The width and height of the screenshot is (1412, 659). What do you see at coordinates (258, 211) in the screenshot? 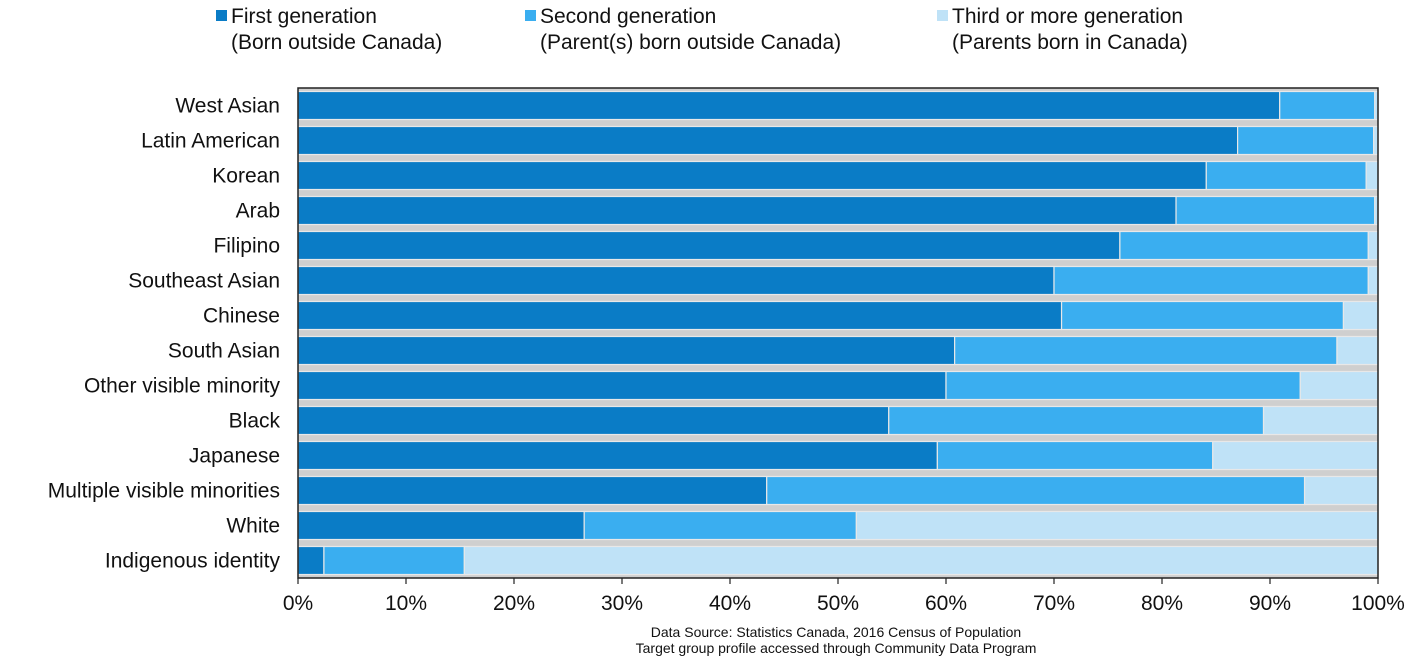
I see `category-label-arab: Arab` at bounding box center [258, 211].